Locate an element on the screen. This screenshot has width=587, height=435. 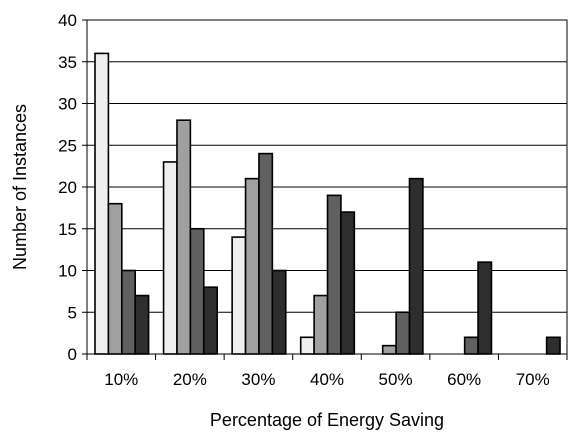
y-tick-label: 20 is located at coordinates (67, 187).